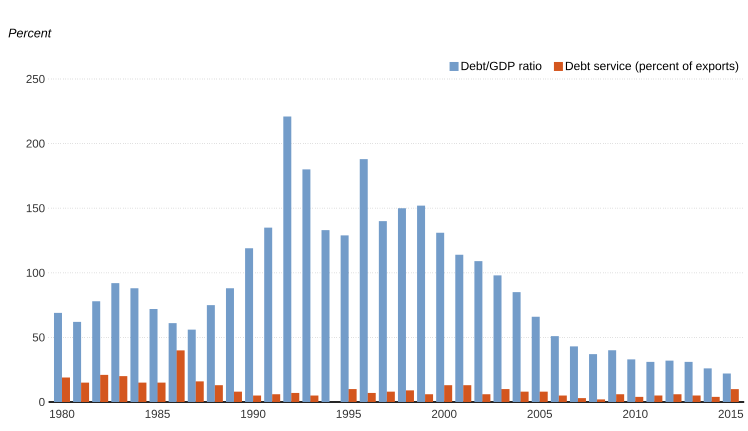 The image size is (748, 431). Describe the element at coordinates (635, 414) in the screenshot. I see `x-tick-label: 2010` at that location.